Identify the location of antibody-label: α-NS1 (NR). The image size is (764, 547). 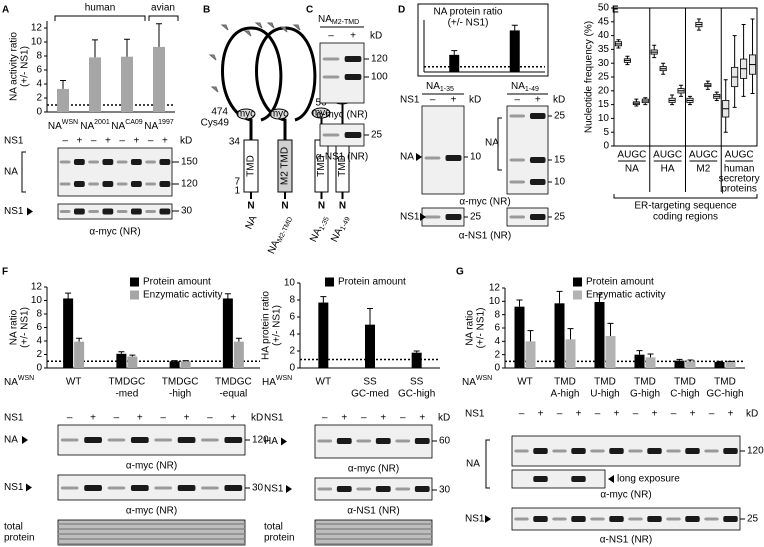
(626, 540).